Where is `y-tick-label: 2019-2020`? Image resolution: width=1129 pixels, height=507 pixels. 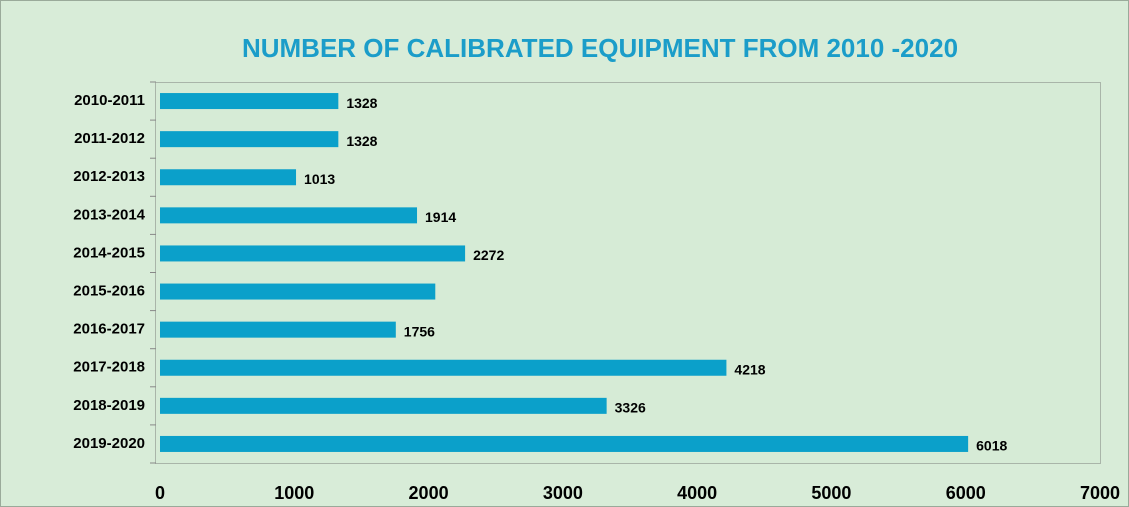
y-tick-label: 2019-2020 is located at coordinates (109, 443).